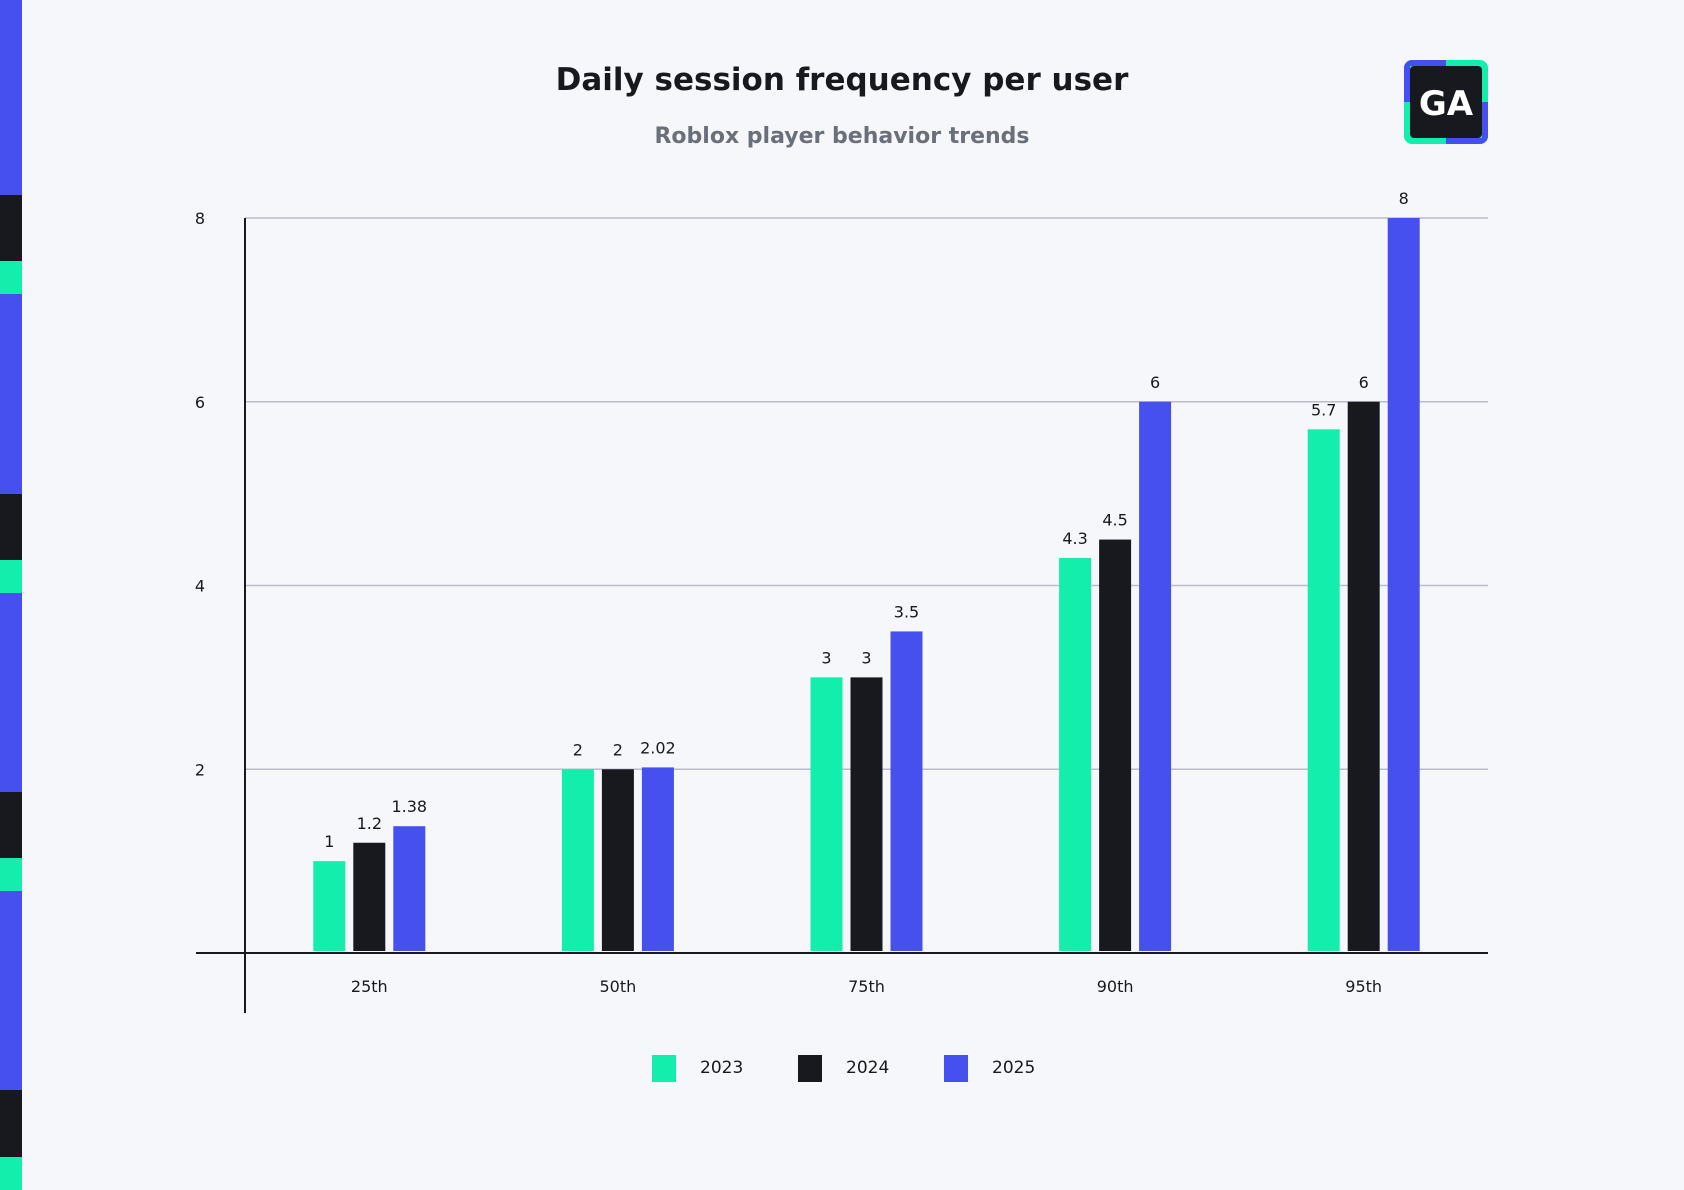 Image resolution: width=1684 pixels, height=1190 pixels. Describe the element at coordinates (618, 986) in the screenshot. I see `x-tick-label: 50th` at that location.